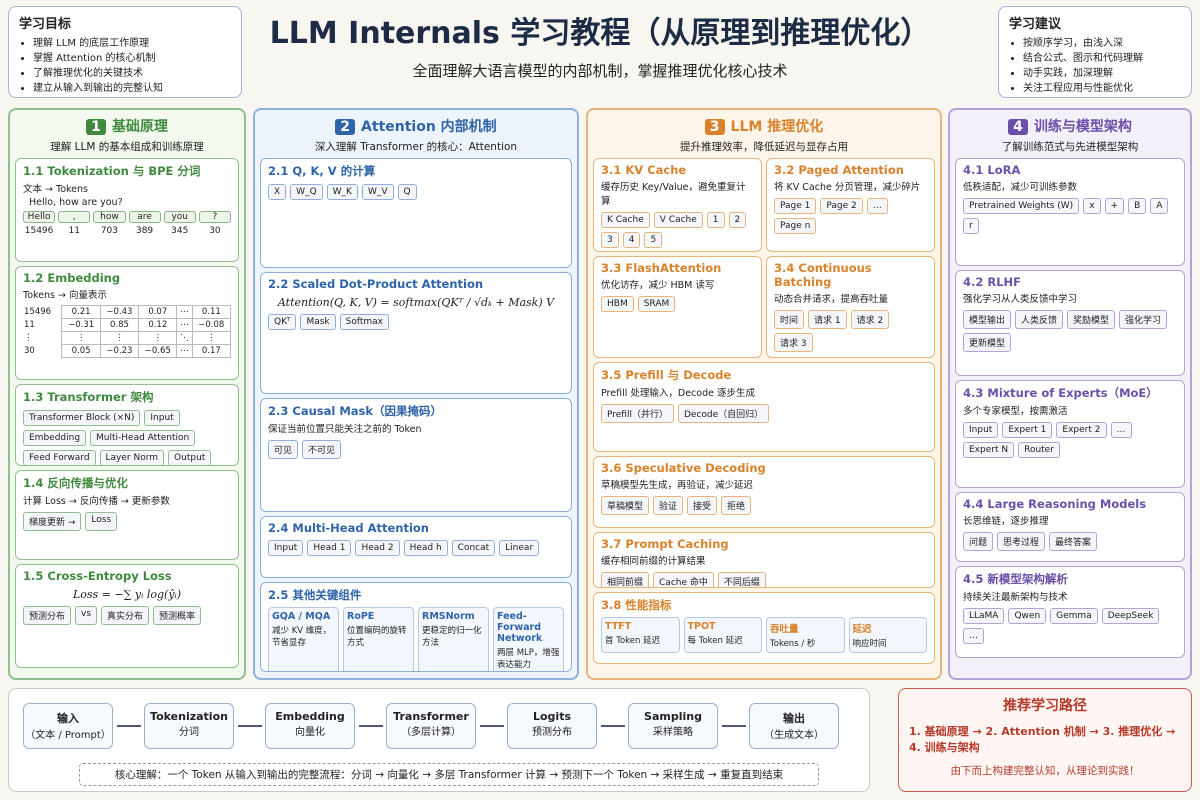 The width and height of the screenshot is (1200, 800). What do you see at coordinates (673, 726) in the screenshot?
I see `pipeline-step: Sampling 采样策略` at bounding box center [673, 726].